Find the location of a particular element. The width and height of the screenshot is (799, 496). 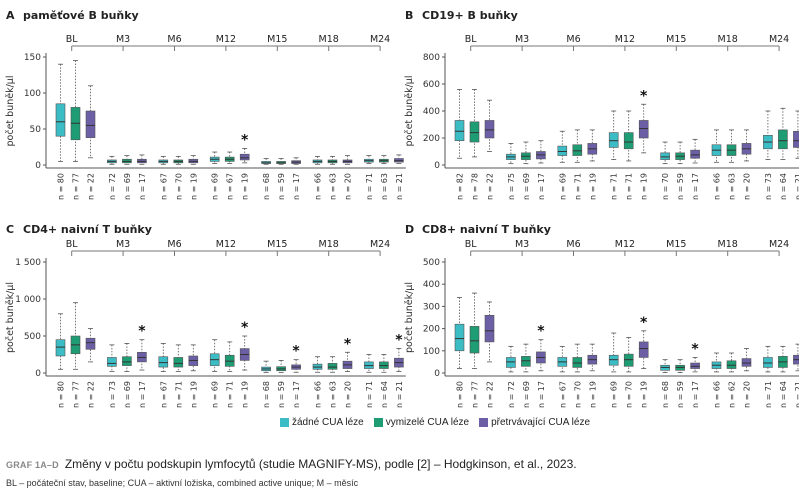

panel-letter: C is located at coordinates (10, 229).